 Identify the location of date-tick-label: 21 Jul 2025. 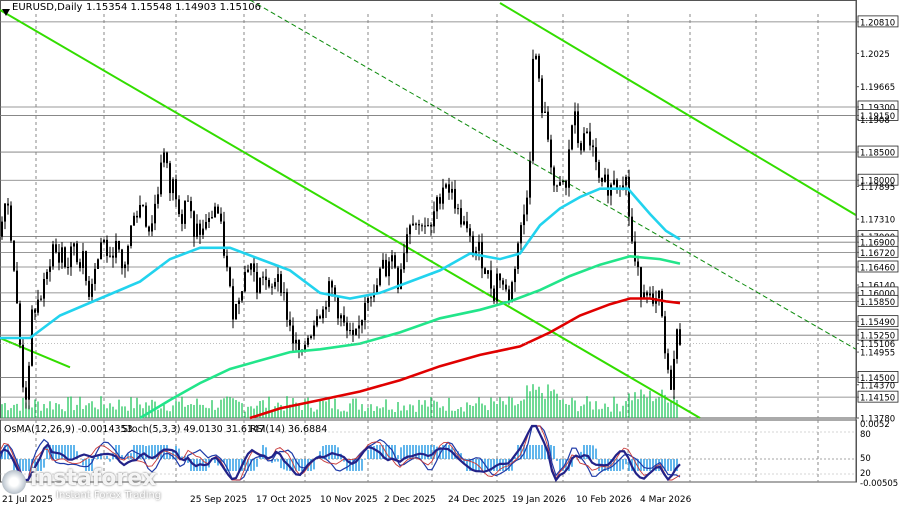
(27, 500).